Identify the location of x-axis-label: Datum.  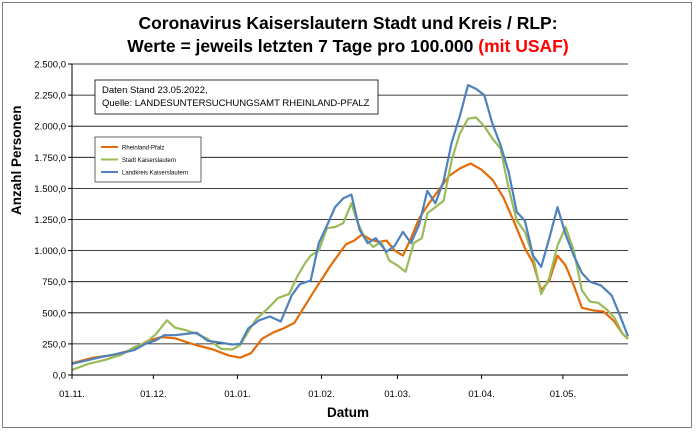
(347, 412).